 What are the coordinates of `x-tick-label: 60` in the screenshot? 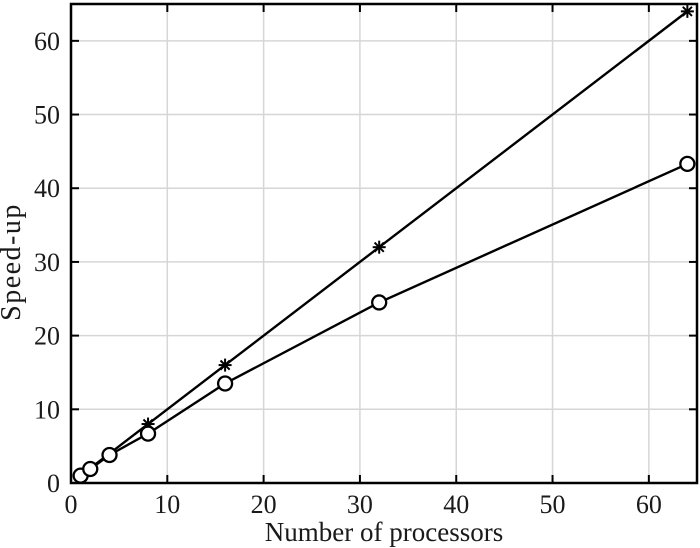 It's located at (649, 504).